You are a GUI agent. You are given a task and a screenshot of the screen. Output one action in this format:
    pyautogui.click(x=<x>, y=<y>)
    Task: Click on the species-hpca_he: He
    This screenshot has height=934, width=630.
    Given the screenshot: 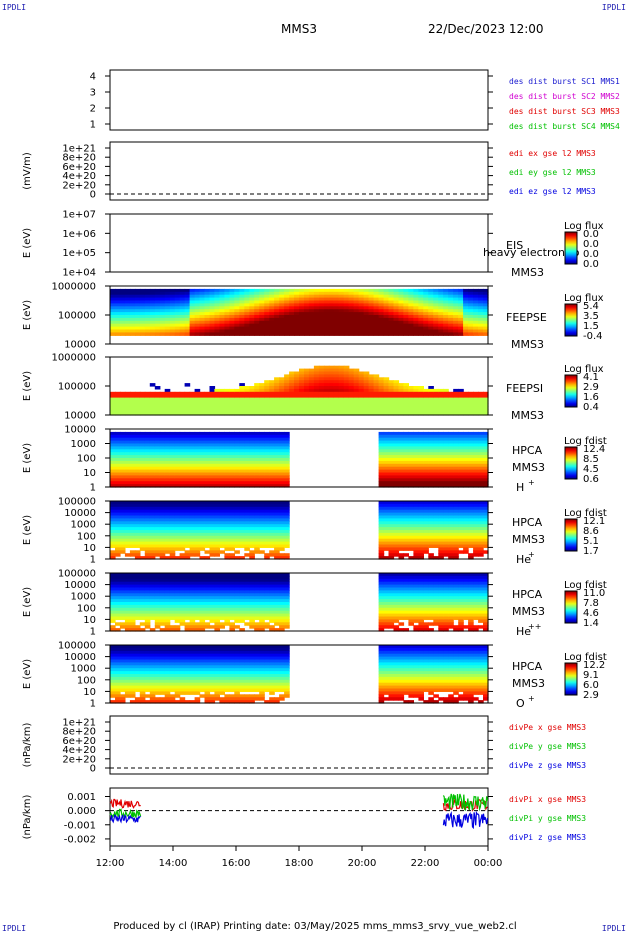 What is the action you would take?
    pyautogui.click(x=523, y=559)
    